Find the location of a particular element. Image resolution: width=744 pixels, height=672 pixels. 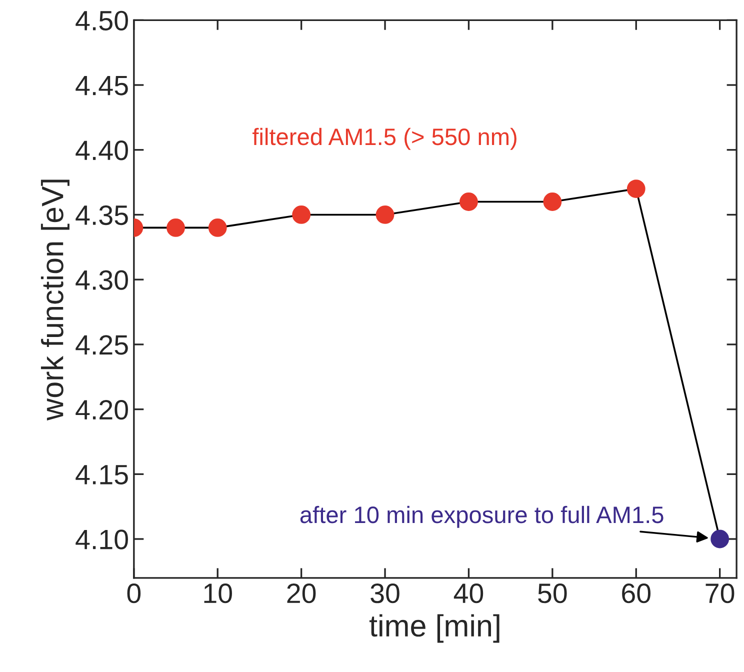

text: after 10 min exposure to full AM1.5 is located at coordinates (482, 517).